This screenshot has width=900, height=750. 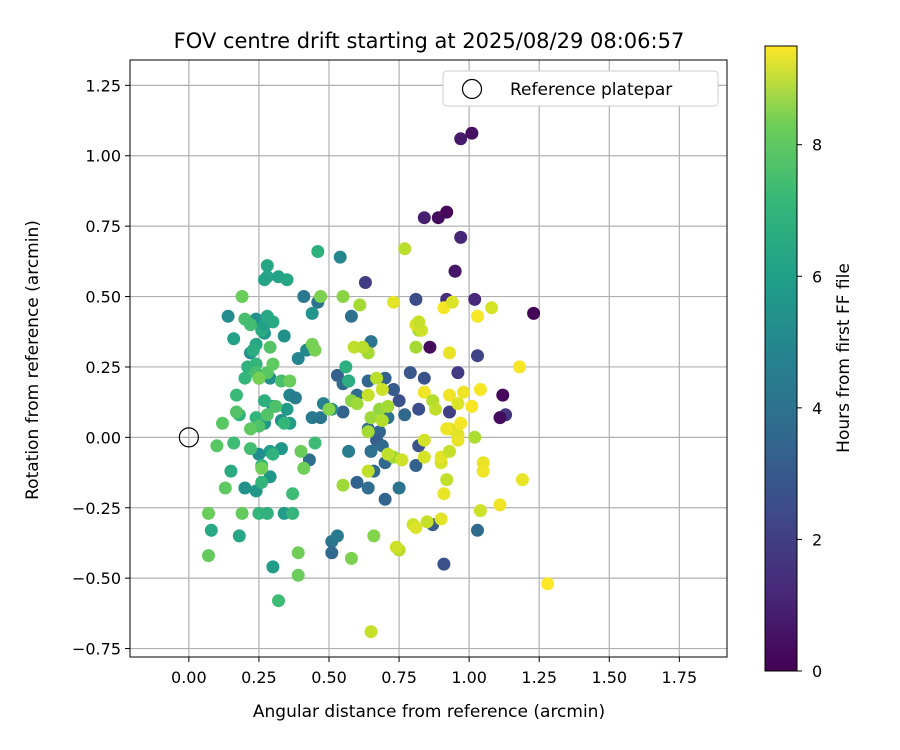 I want to click on legend-box, so click(x=580, y=88).